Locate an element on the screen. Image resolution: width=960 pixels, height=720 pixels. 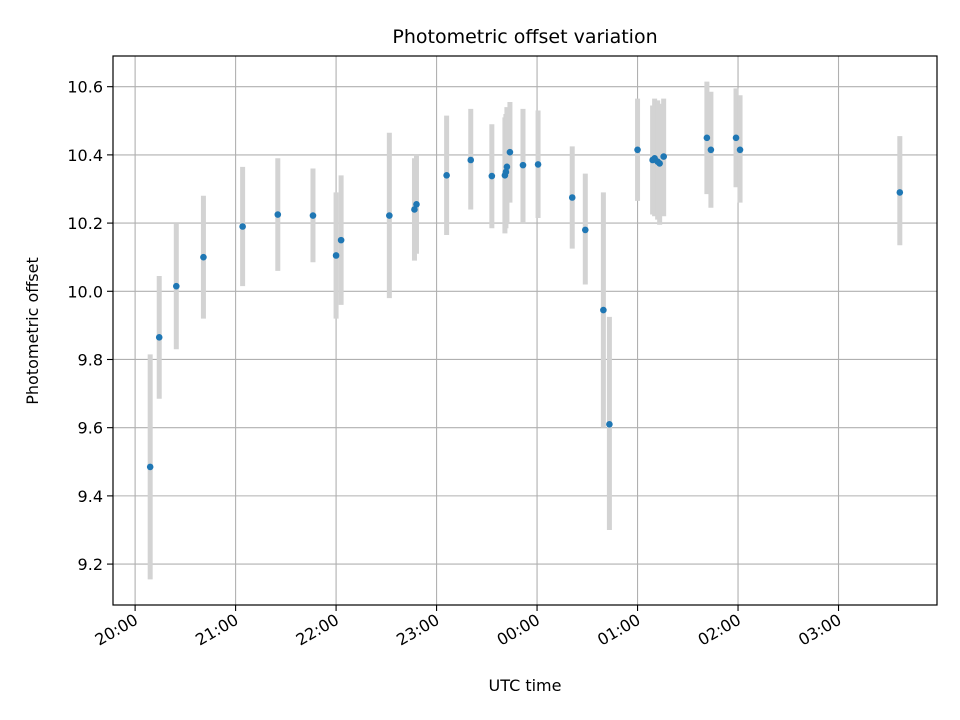
y-tick-label: 10.0 is located at coordinates (85, 291).